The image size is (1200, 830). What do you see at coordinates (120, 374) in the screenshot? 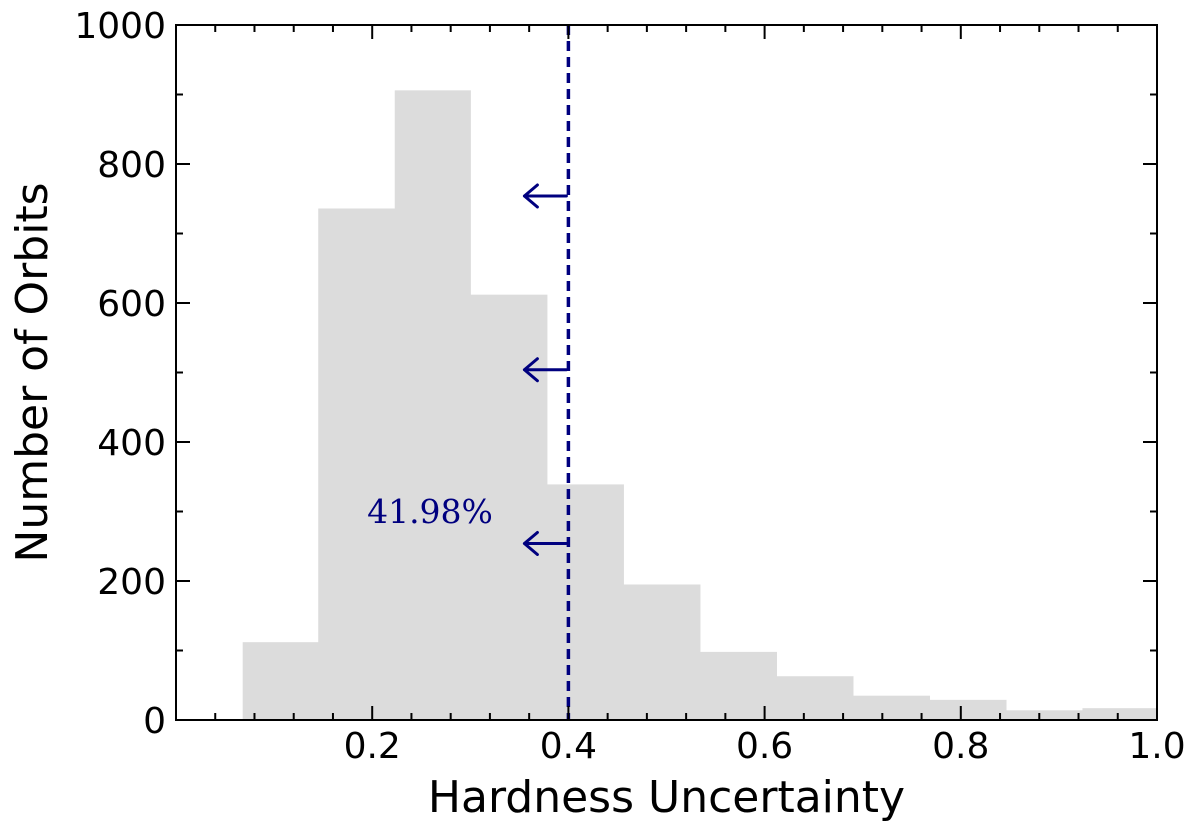
I see `y-tick-labels: 0 200 400 600 800 1000` at bounding box center [120, 374].